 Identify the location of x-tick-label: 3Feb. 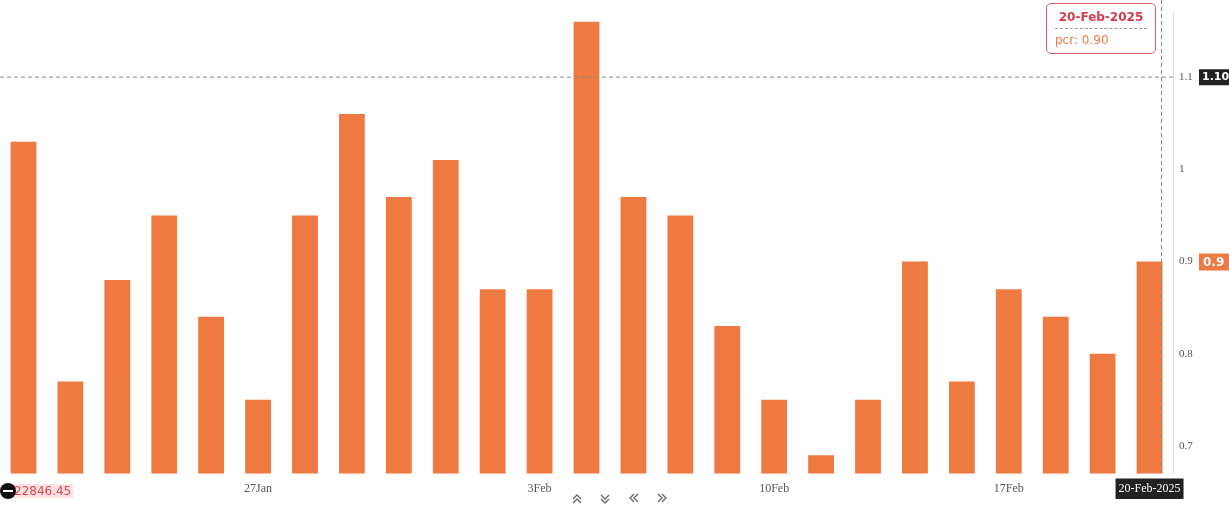
(539, 487).